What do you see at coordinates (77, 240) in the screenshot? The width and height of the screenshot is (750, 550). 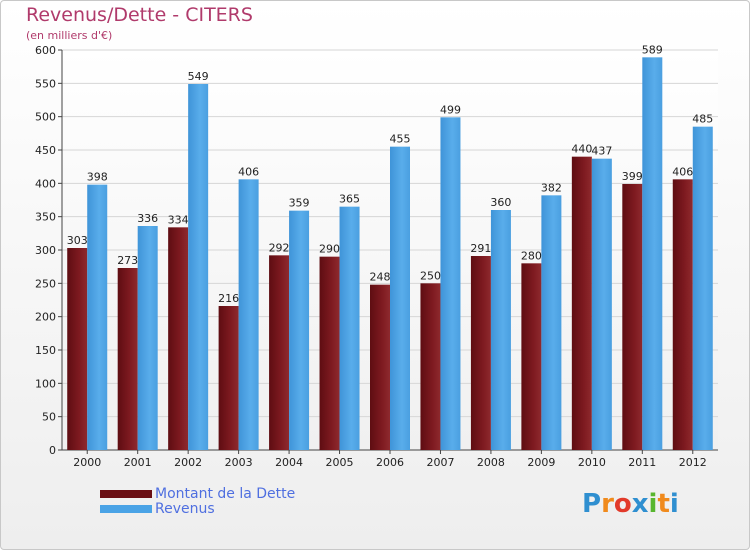 I see `data-label-debt: 303` at bounding box center [77, 240].